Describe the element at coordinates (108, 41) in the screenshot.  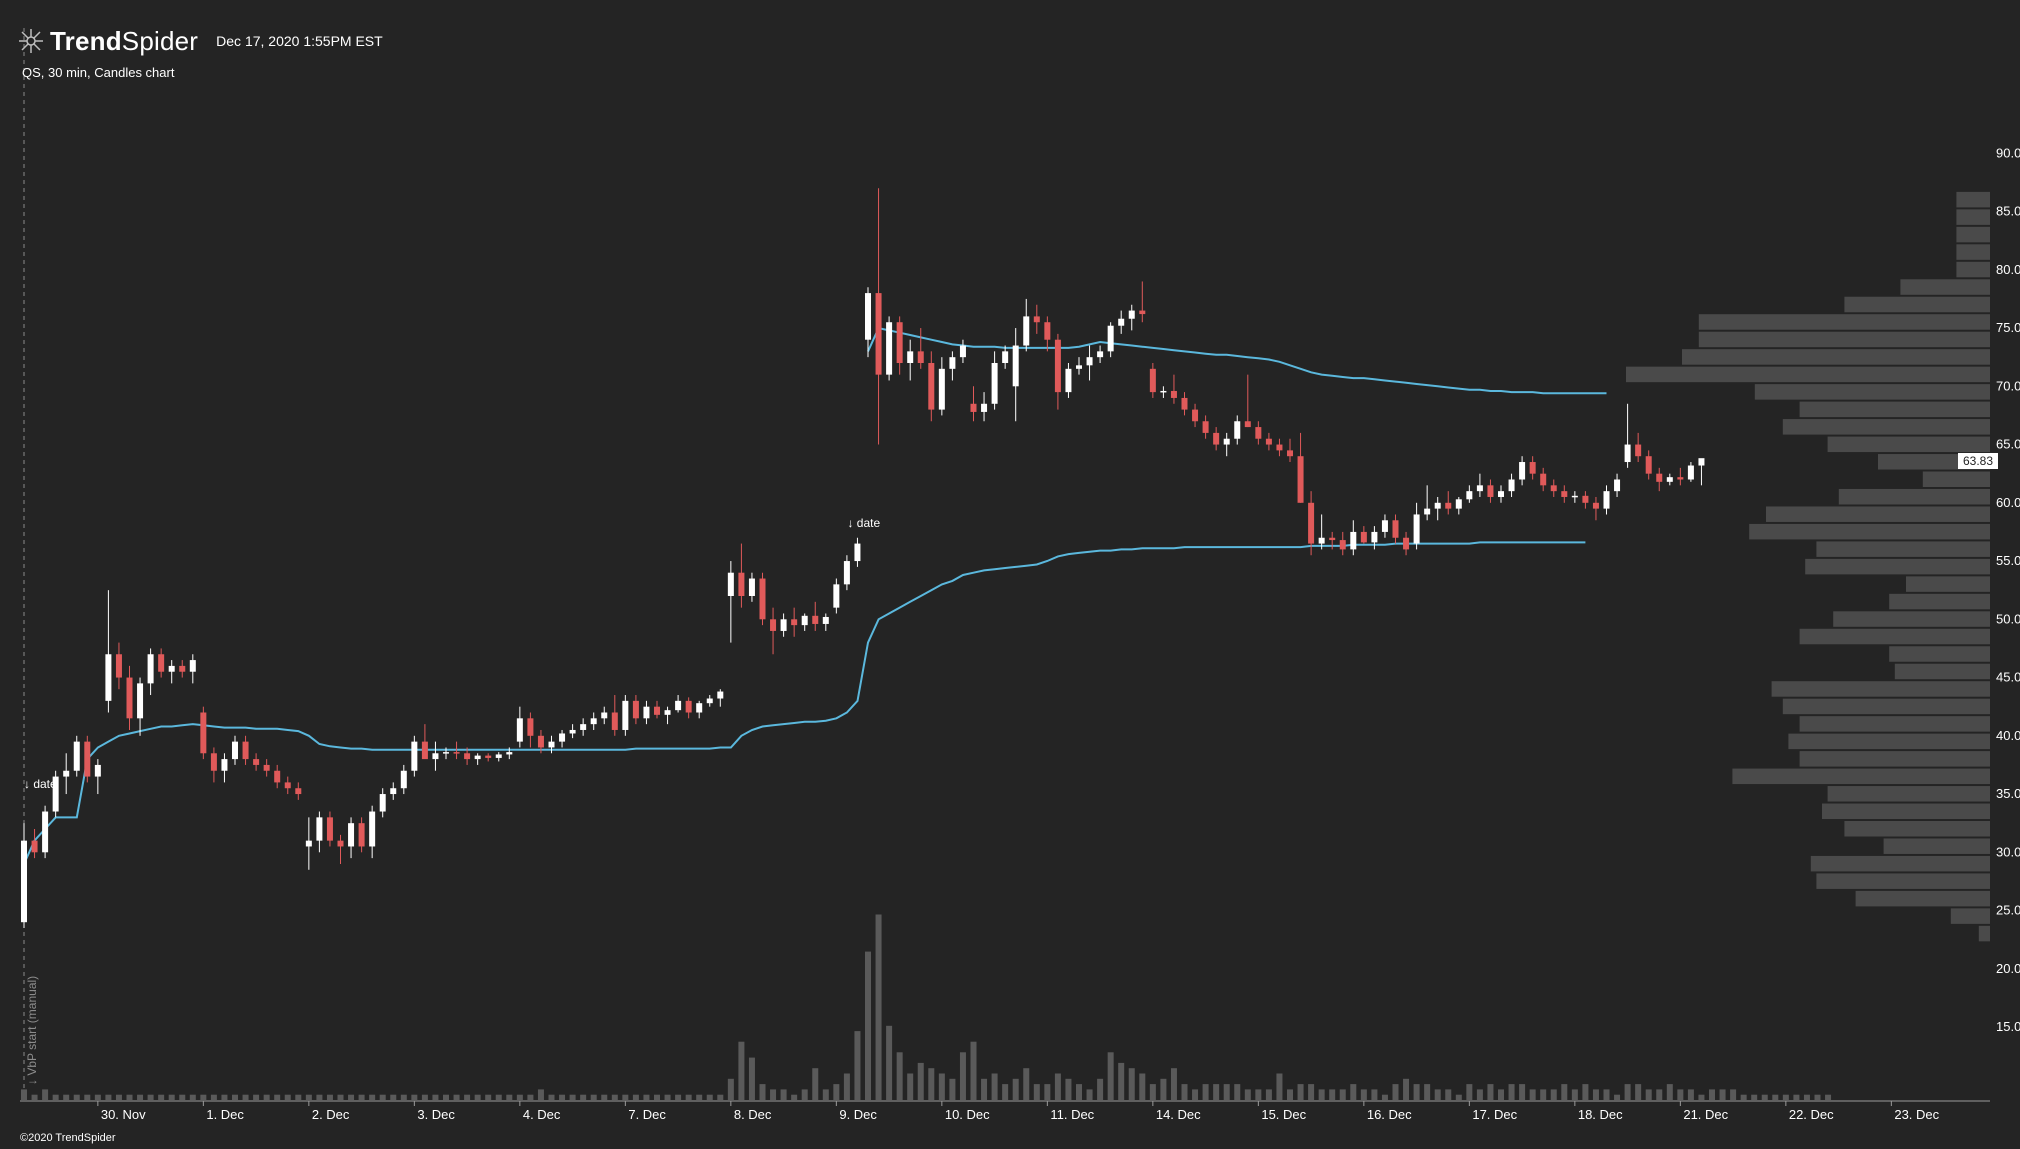
I see `brand-logo: TrendSpider` at that location.